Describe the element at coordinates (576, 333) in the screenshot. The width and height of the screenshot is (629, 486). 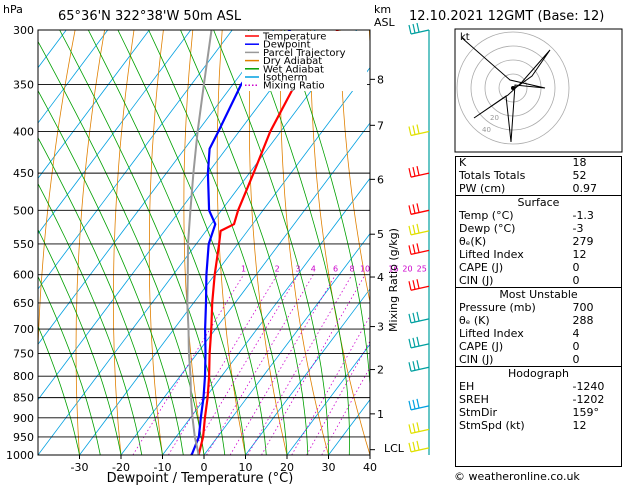
I see `row-value: 4` at that location.